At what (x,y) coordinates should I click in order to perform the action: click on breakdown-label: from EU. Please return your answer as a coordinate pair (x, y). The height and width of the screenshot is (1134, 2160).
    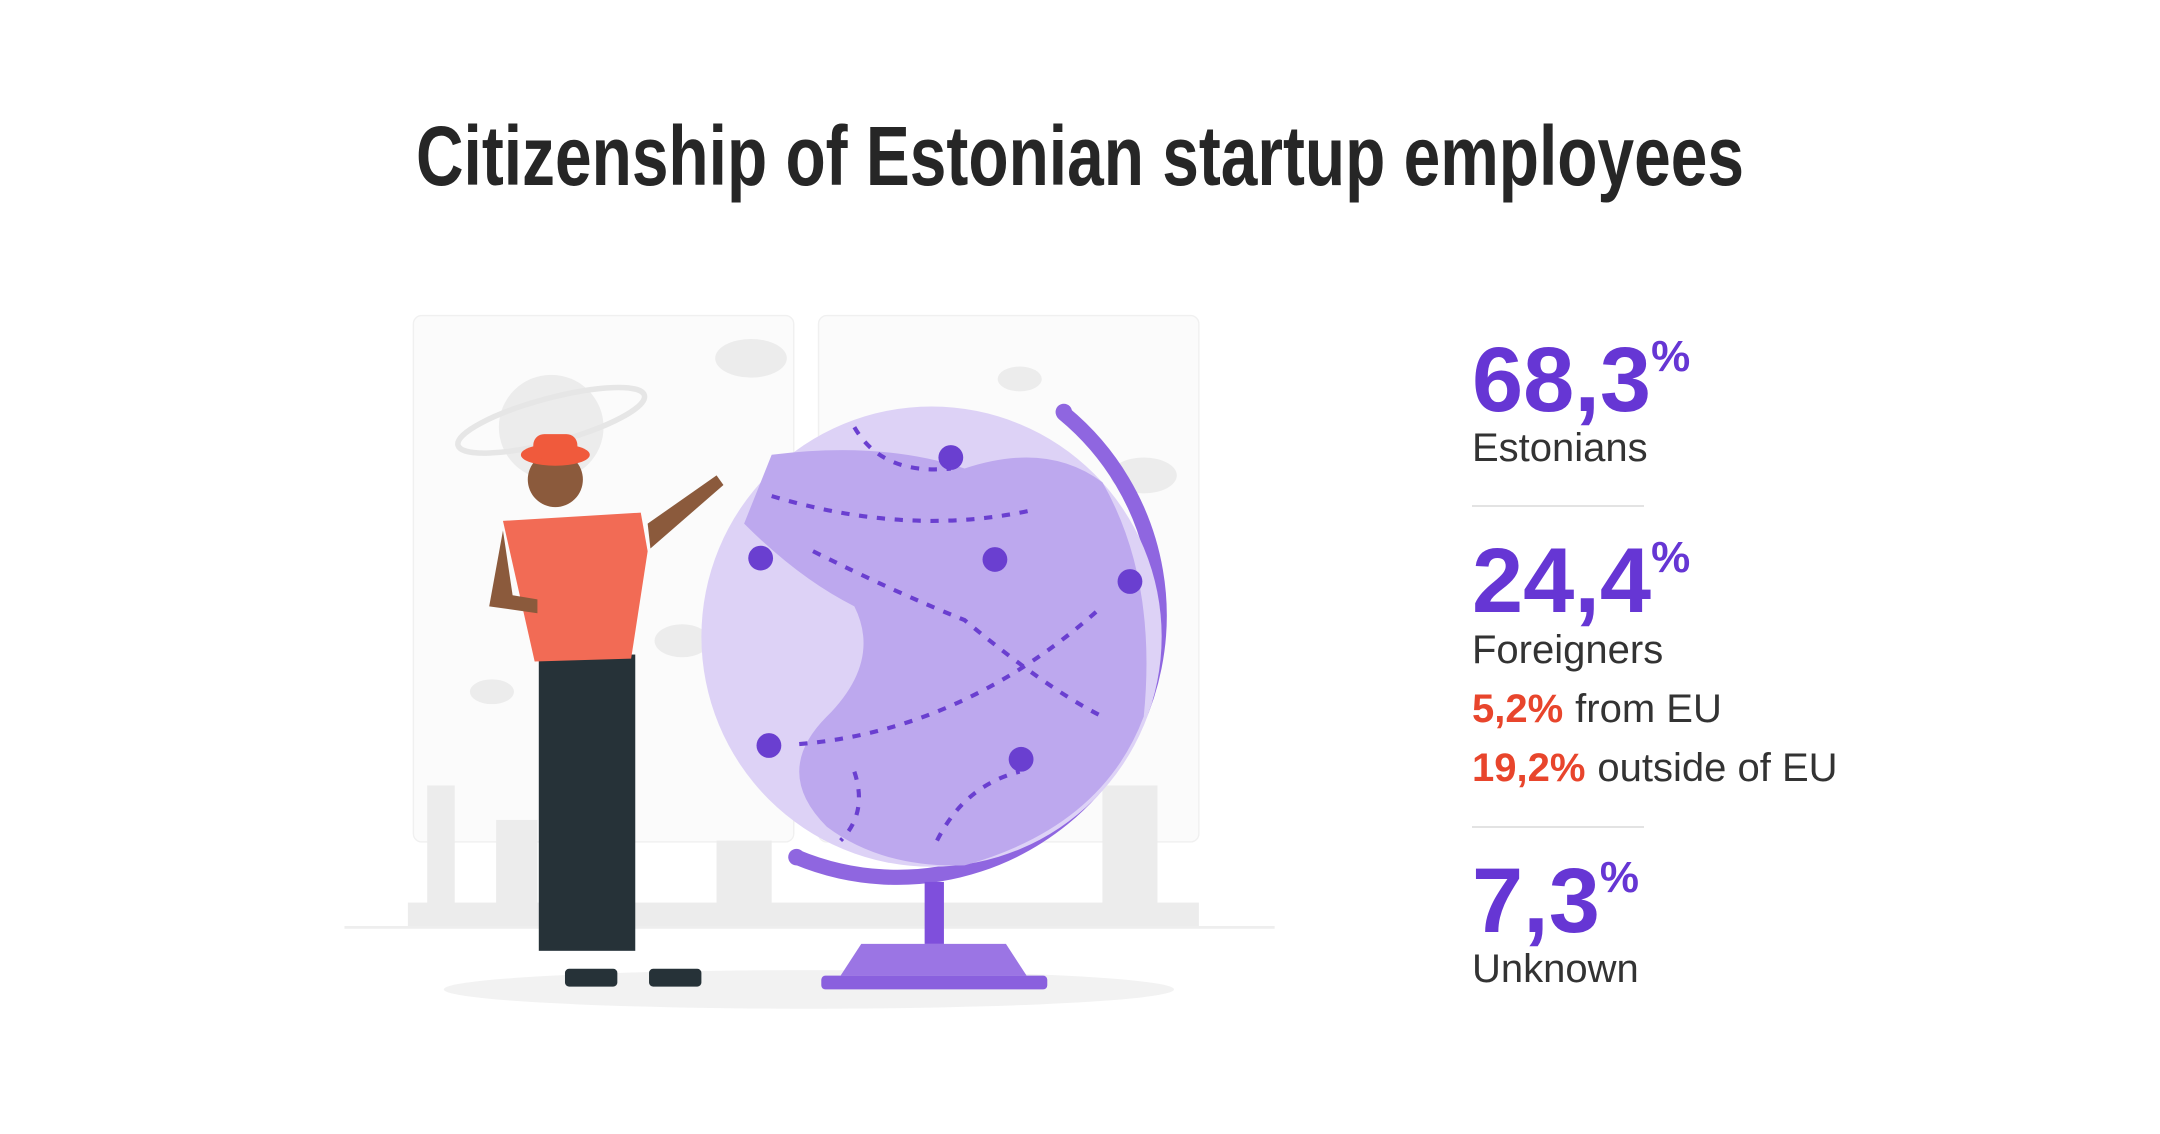
    Looking at the image, I should click on (1648, 709).